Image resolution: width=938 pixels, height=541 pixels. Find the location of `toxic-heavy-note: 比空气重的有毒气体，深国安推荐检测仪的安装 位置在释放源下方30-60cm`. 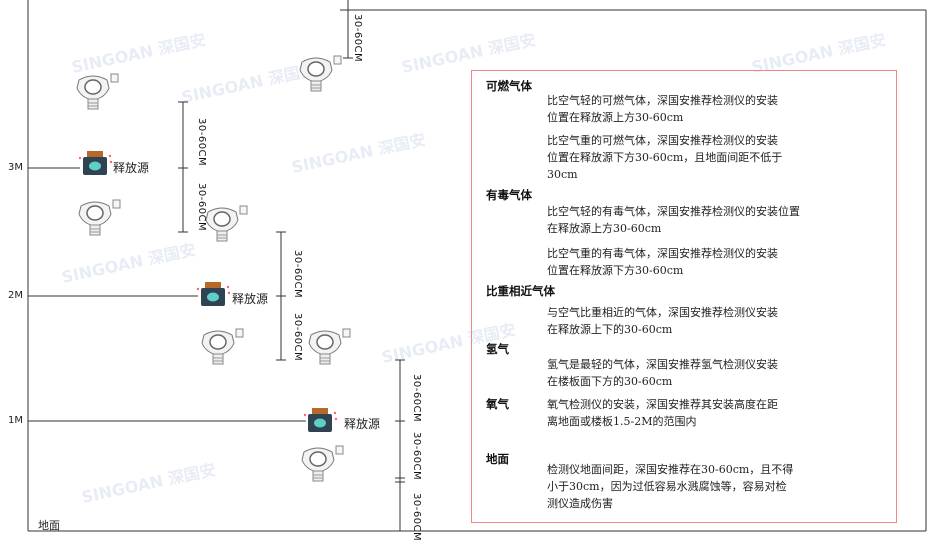

toxic-heavy-note: 比空气重的有毒气体，深国安推荐检测仪的安装 位置在释放源下方30-60cm is located at coordinates (719, 262).